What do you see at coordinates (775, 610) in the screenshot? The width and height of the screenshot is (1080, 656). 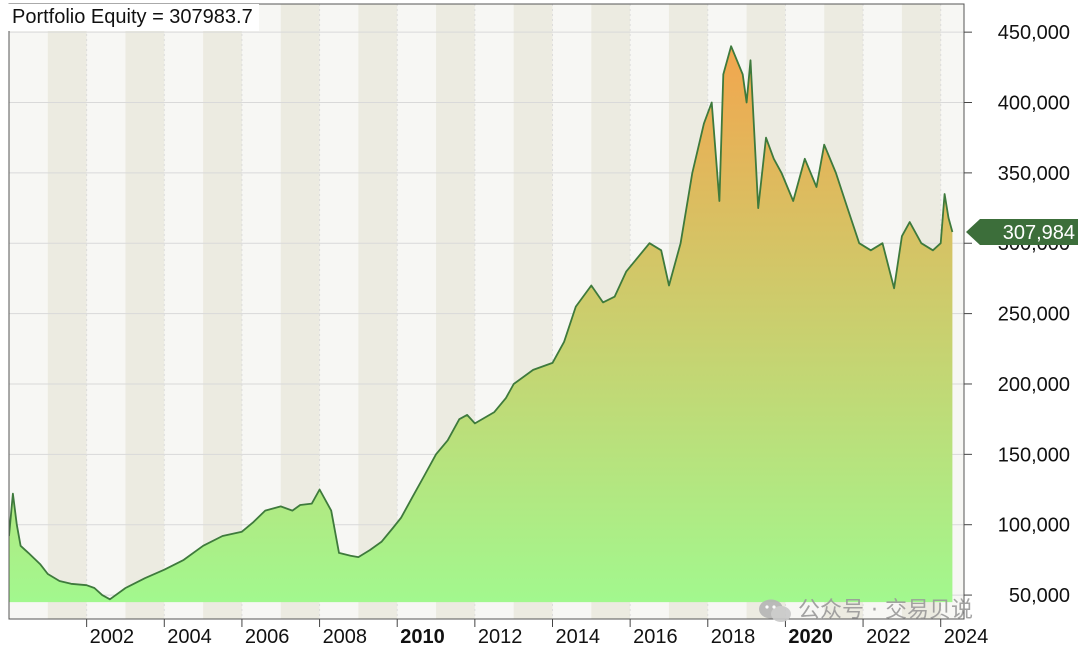 I see `wechat-icon` at bounding box center [775, 610].